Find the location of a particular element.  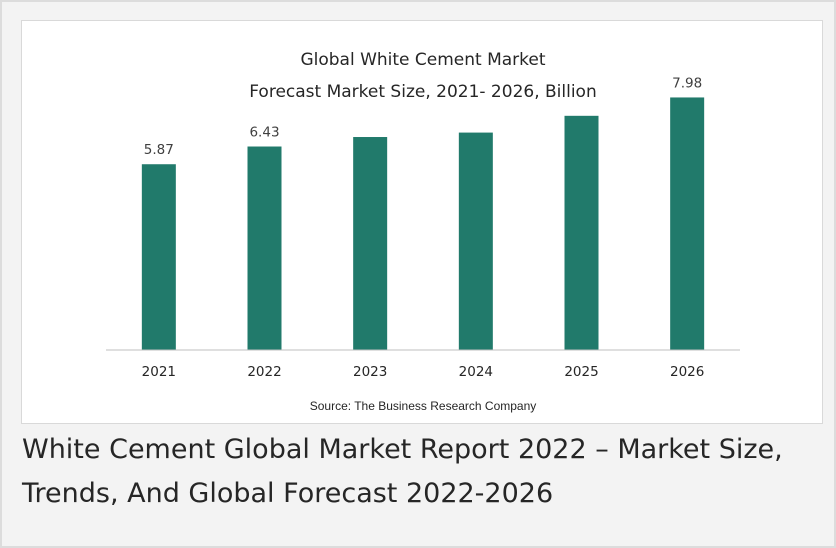

bar-2021 is located at coordinates (158, 257).